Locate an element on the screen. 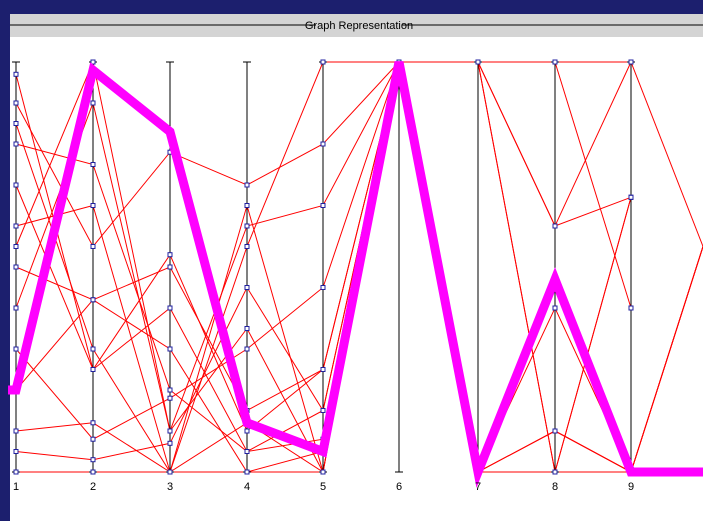 This screenshot has width=703, height=521. chart-title: Graph Representation is located at coordinates (359, 26).